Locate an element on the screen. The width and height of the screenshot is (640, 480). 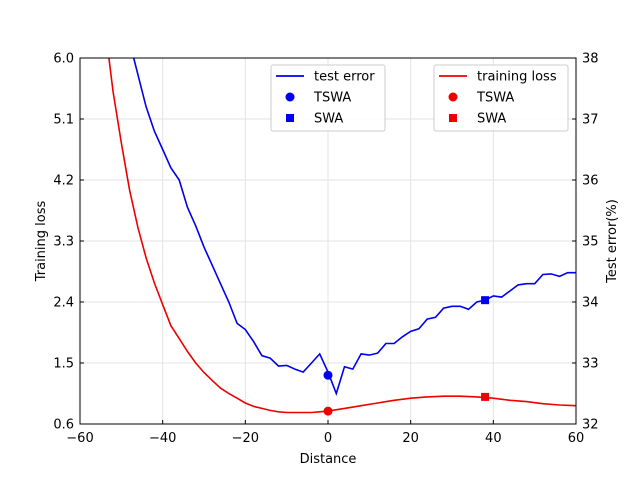
y-right-tick-label: 37 is located at coordinates (590, 120).